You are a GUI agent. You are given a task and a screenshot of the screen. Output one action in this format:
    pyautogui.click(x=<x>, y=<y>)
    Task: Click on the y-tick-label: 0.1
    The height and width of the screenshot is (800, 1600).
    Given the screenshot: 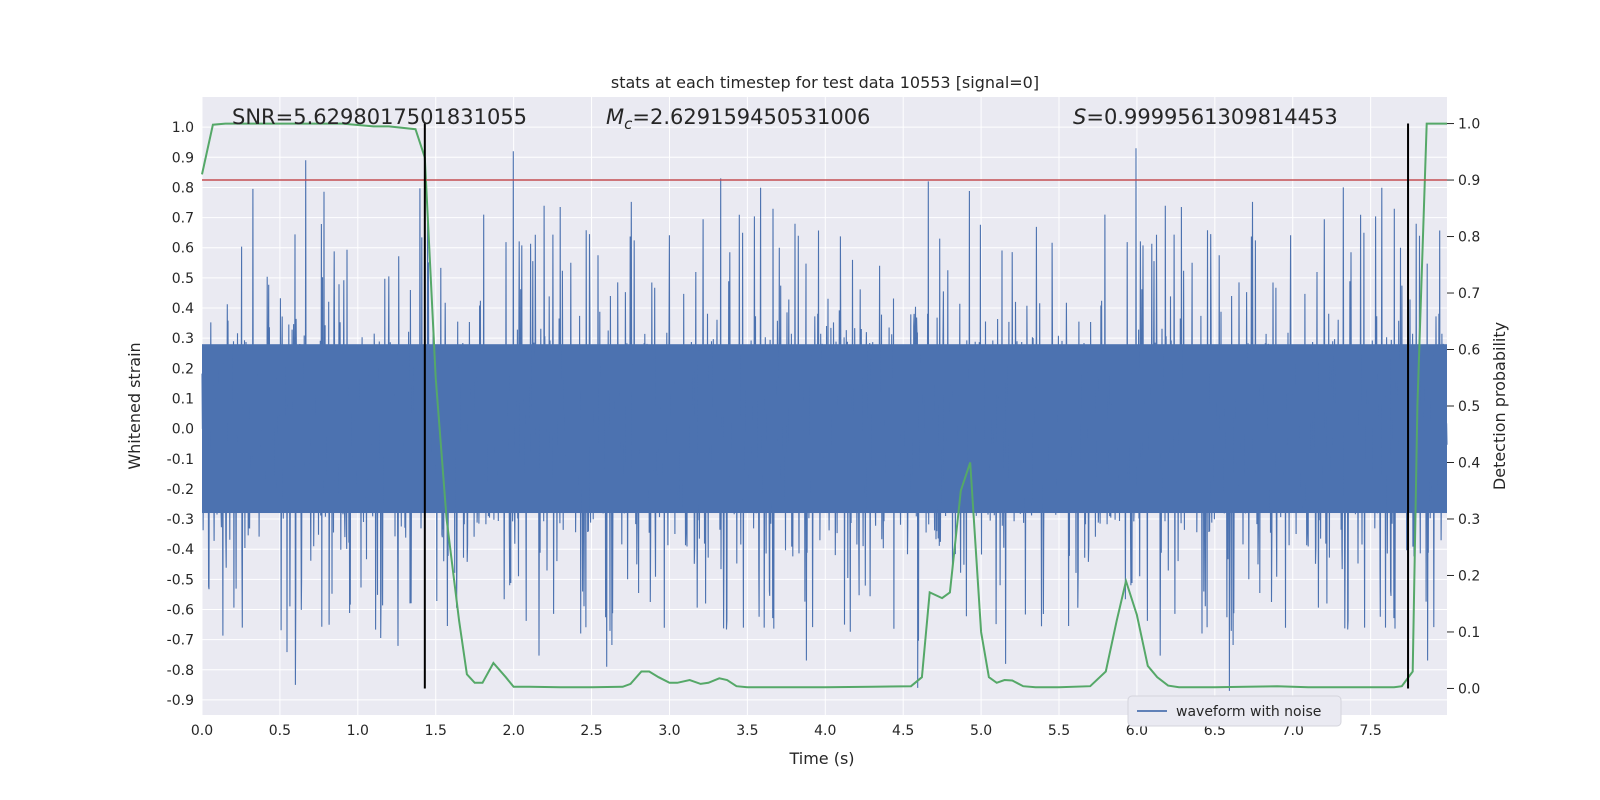 What is the action you would take?
    pyautogui.click(x=183, y=399)
    